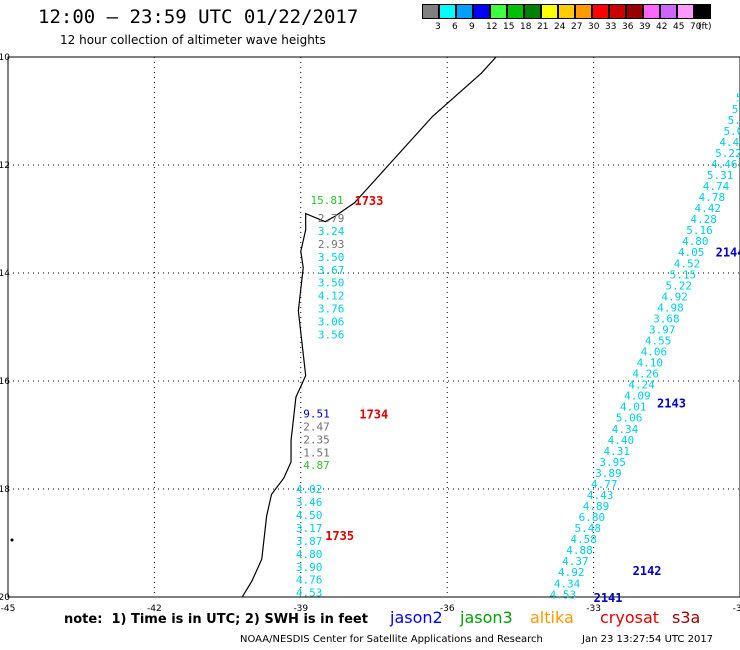 This screenshot has width=740, height=650. Describe the element at coordinates (679, 27) in the screenshot. I see `legend-label: 45` at that location.